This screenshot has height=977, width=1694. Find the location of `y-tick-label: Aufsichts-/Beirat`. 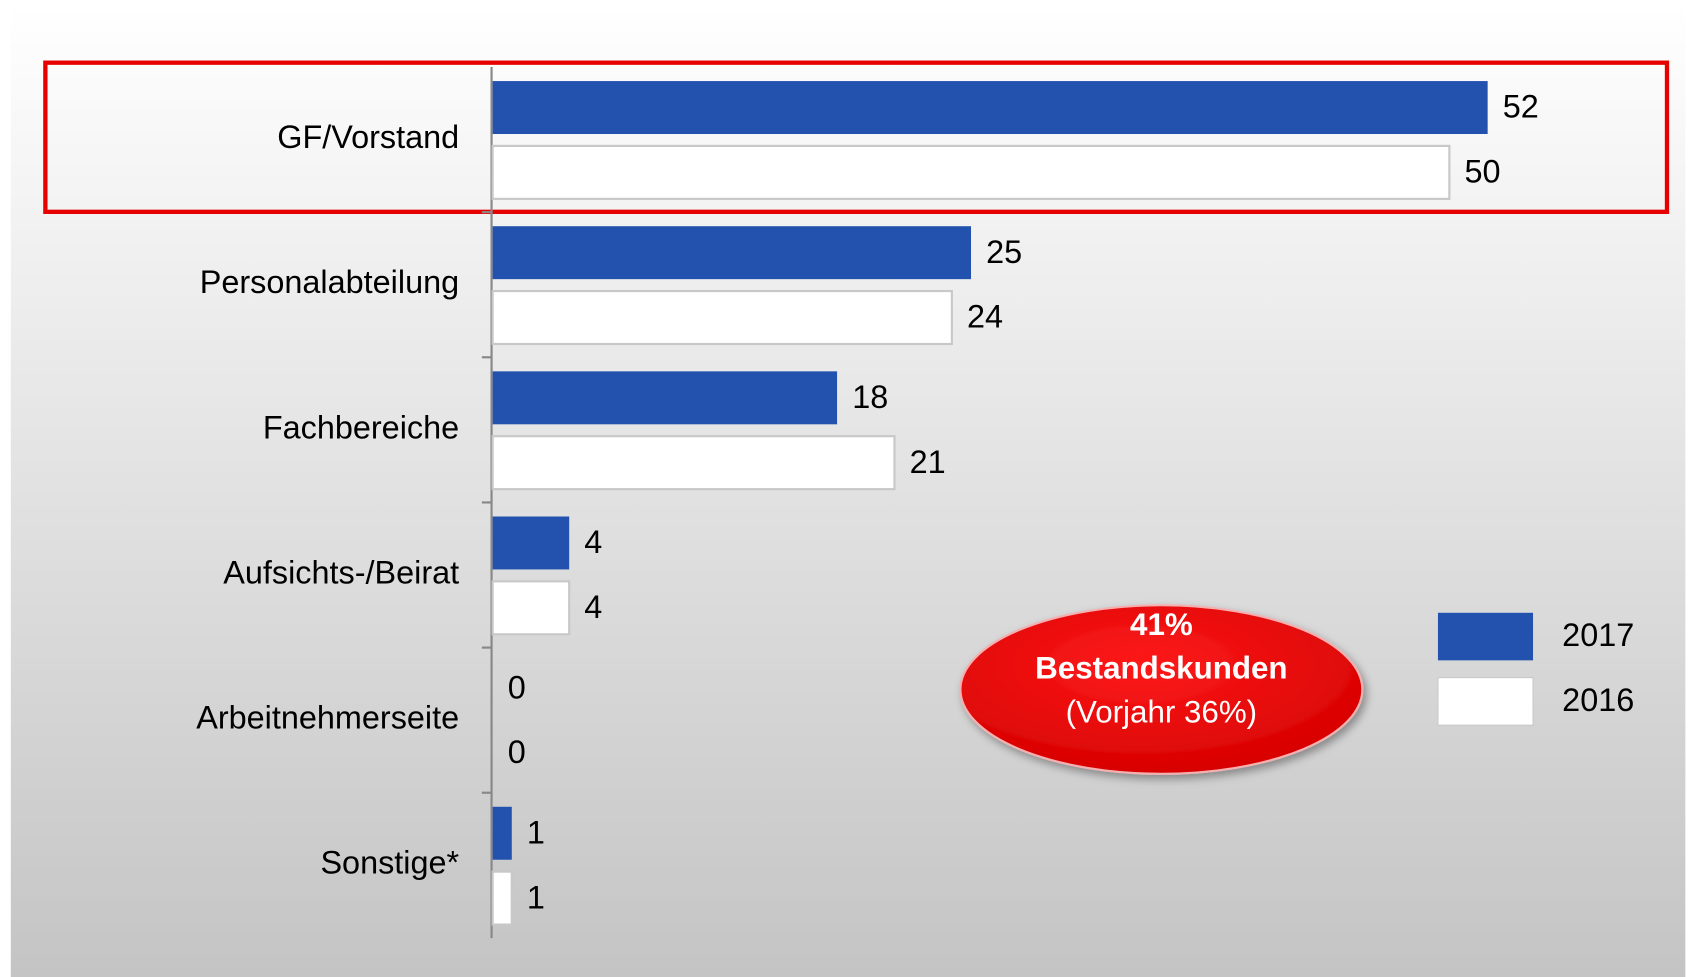

y-tick-label: Aufsichts-/Beirat is located at coordinates (341, 572).